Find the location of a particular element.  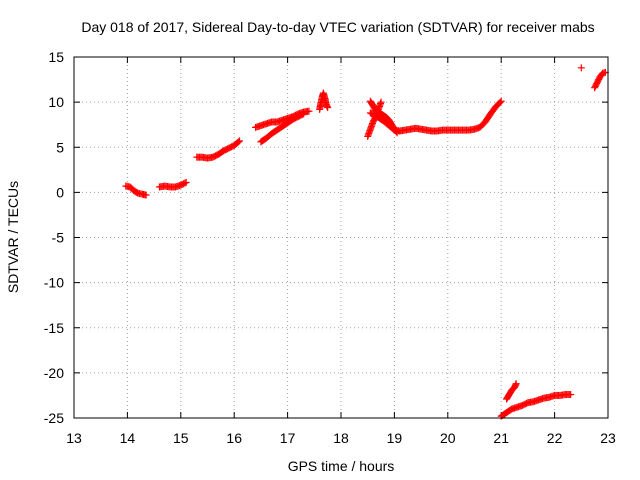

y-tick-label: 5 is located at coordinates (60, 147).